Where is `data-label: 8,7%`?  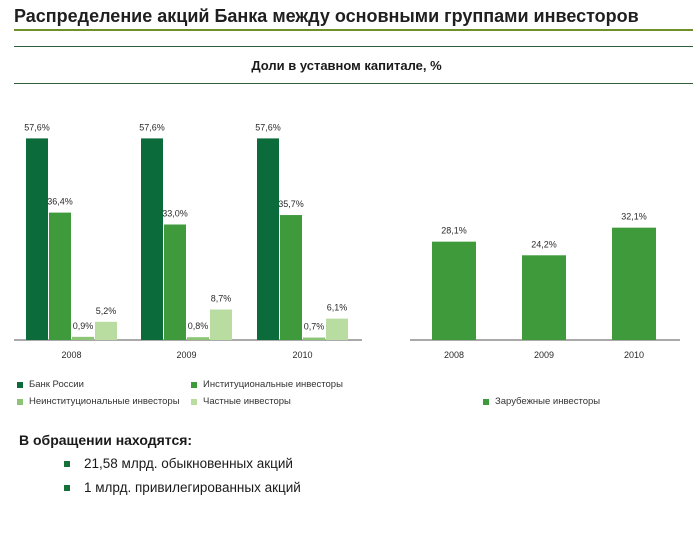
data-label: 8,7% is located at coordinates (221, 299).